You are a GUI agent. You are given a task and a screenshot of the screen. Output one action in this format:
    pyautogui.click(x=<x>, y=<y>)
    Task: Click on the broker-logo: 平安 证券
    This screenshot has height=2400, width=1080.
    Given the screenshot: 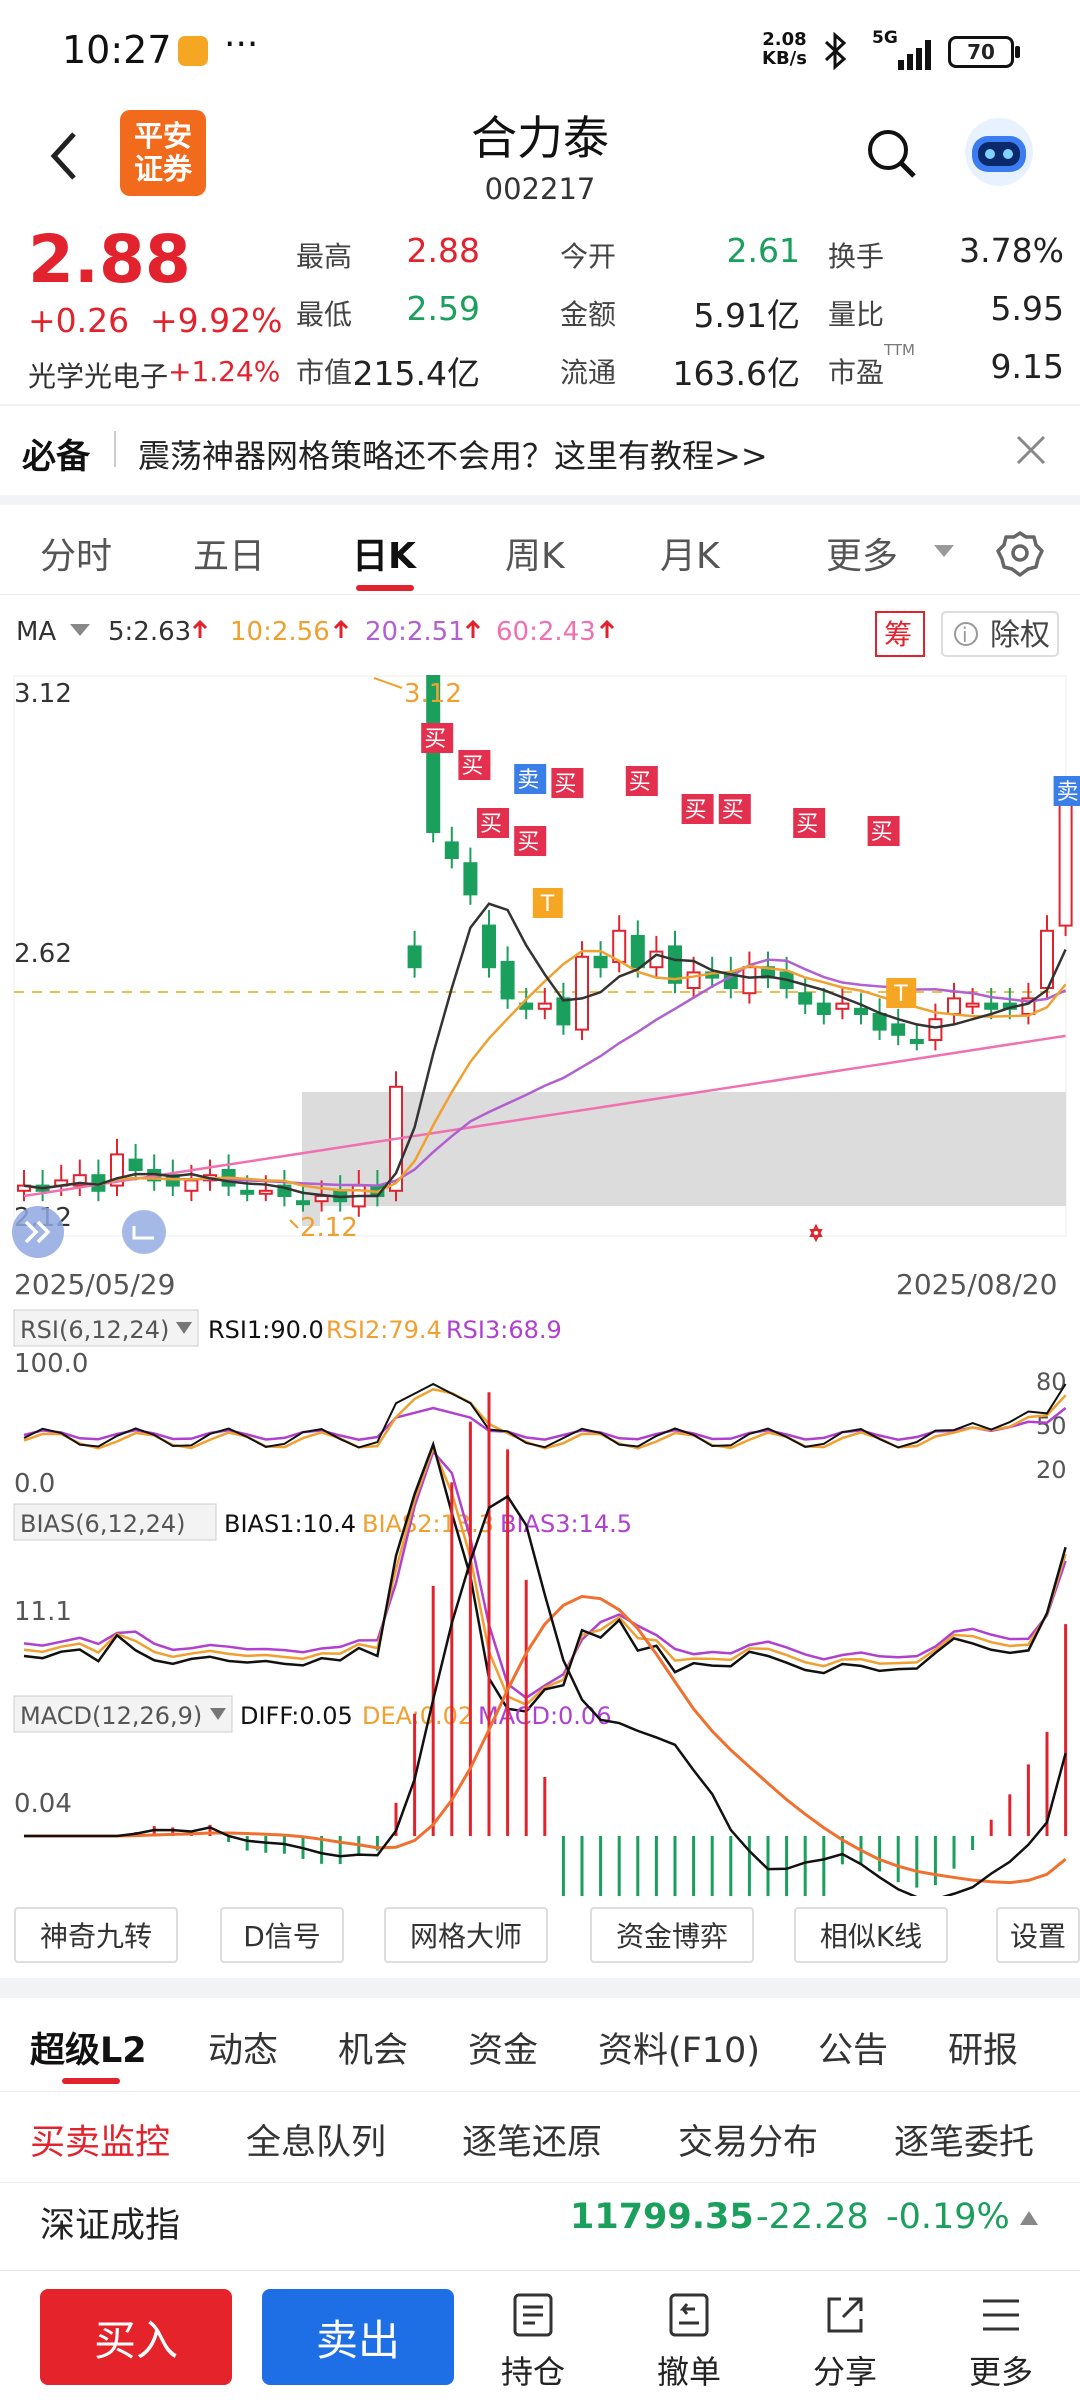 What is the action you would take?
    pyautogui.click(x=163, y=153)
    